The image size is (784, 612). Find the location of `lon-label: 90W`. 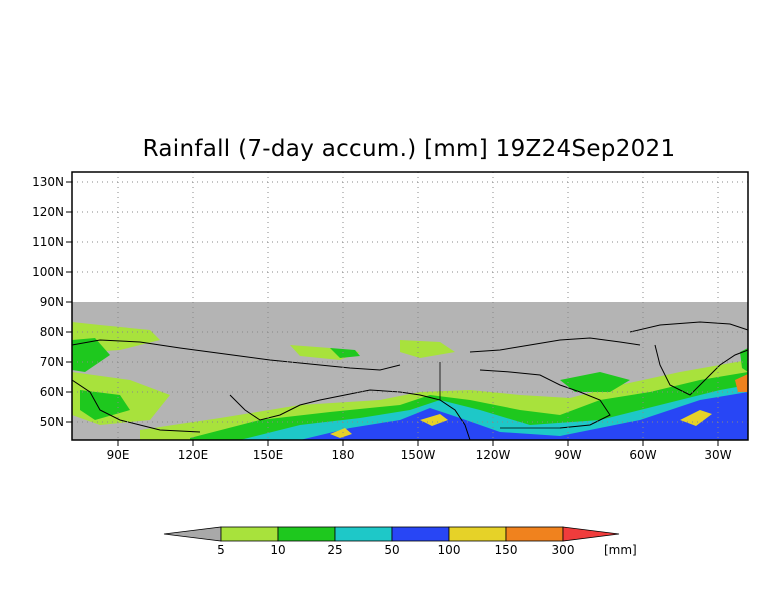

lon-label: 90W is located at coordinates (568, 455).